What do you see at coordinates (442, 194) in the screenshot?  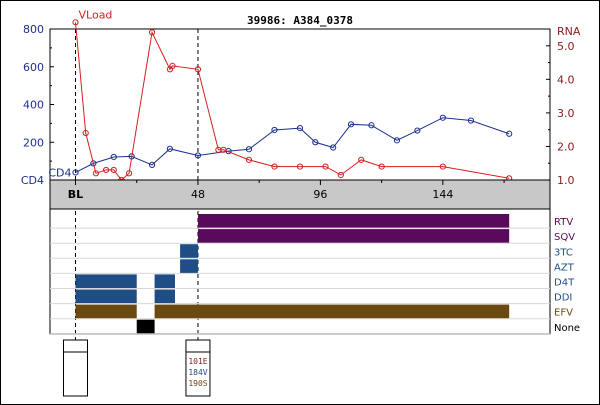 I see `x-tick-label: 144` at bounding box center [442, 194].